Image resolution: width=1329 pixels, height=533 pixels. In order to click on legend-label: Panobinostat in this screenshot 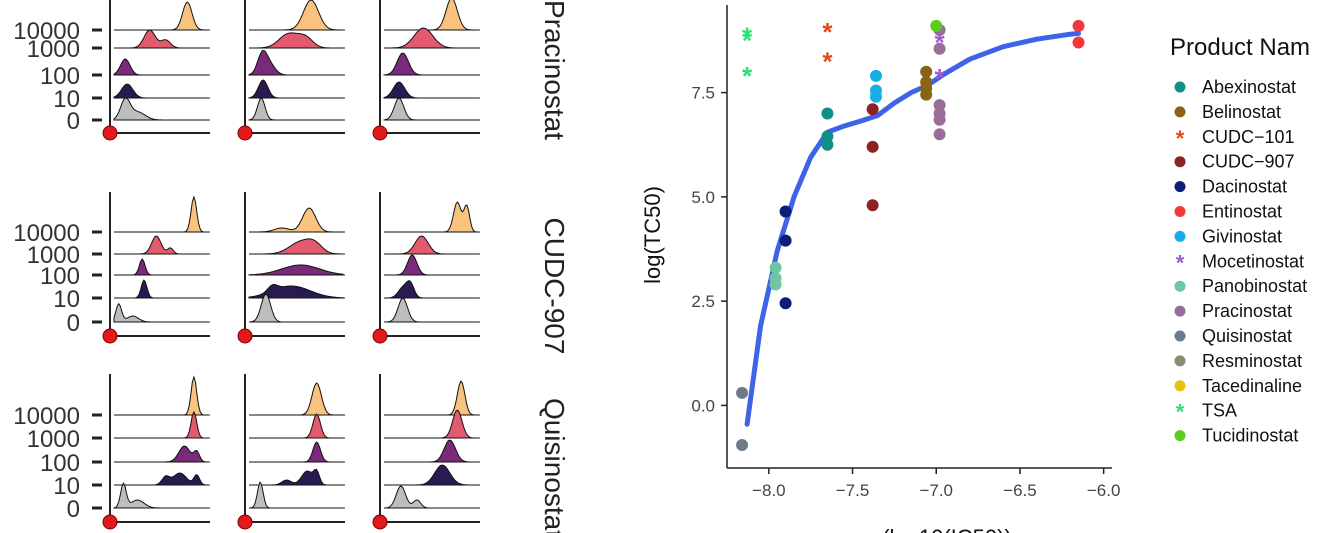, I will do `click(1254, 286)`.